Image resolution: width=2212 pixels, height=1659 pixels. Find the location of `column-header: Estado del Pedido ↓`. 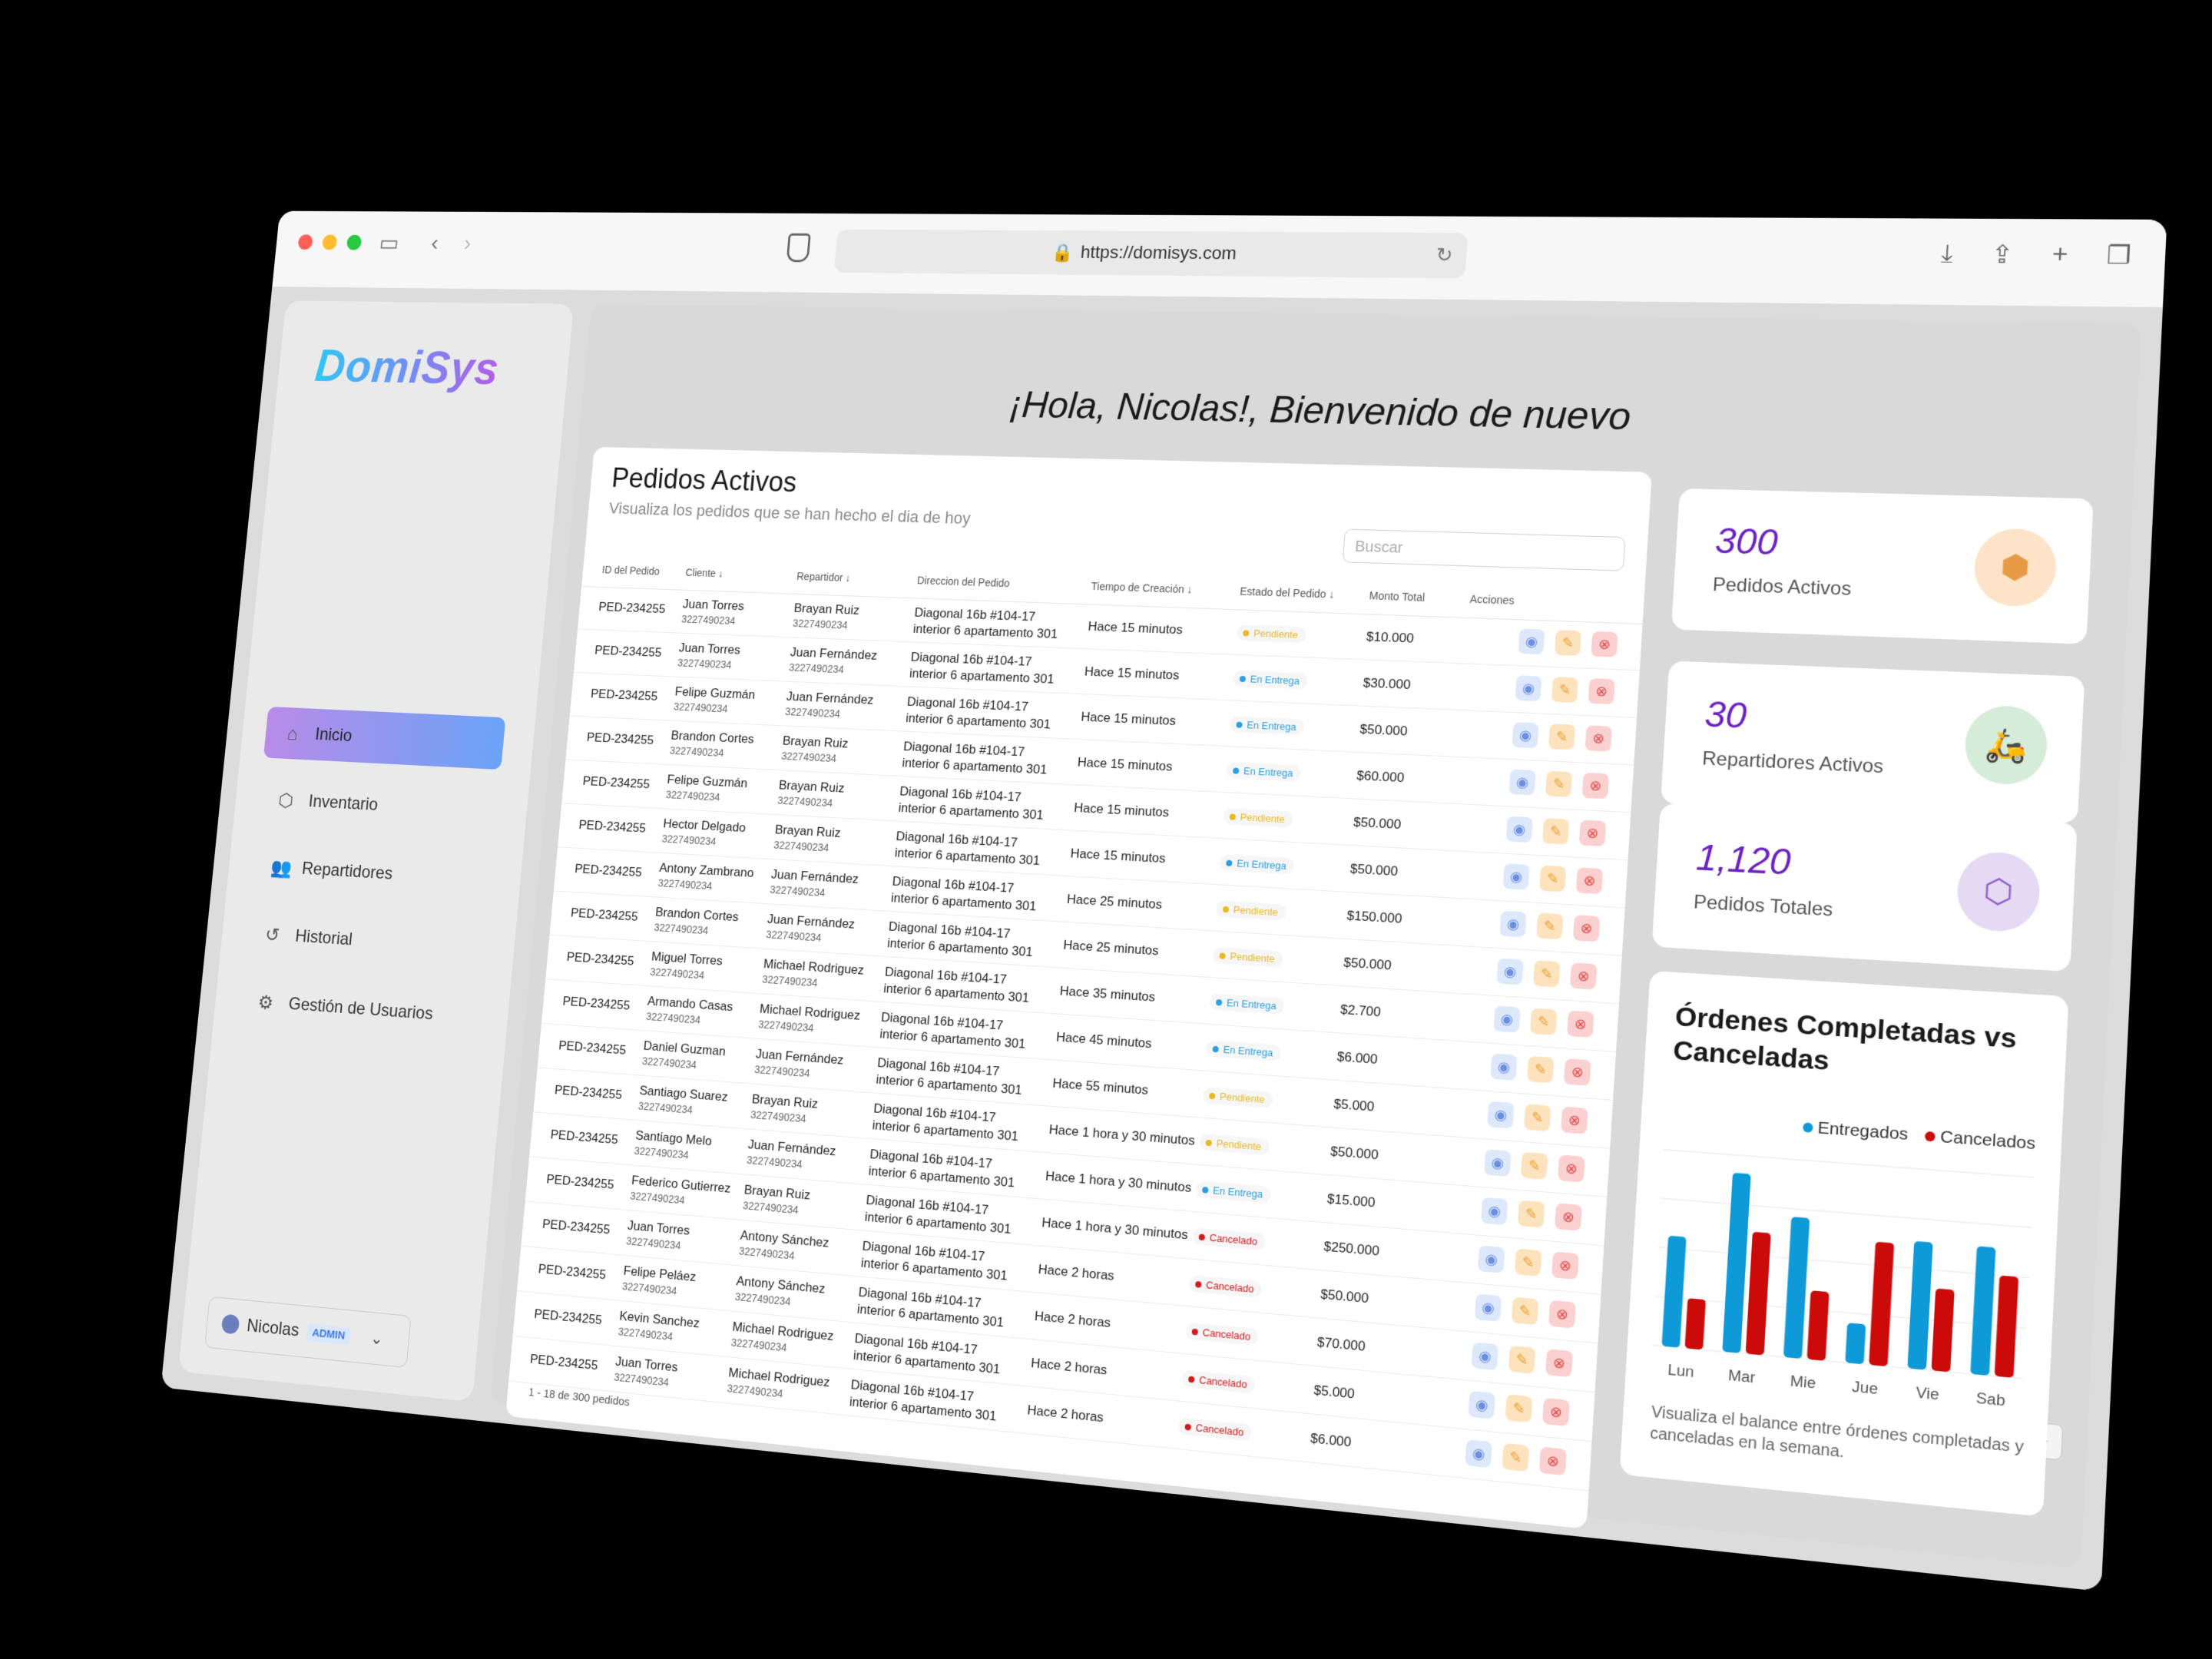

column-header: Estado del Pedido ↓ is located at coordinates (1288, 593).